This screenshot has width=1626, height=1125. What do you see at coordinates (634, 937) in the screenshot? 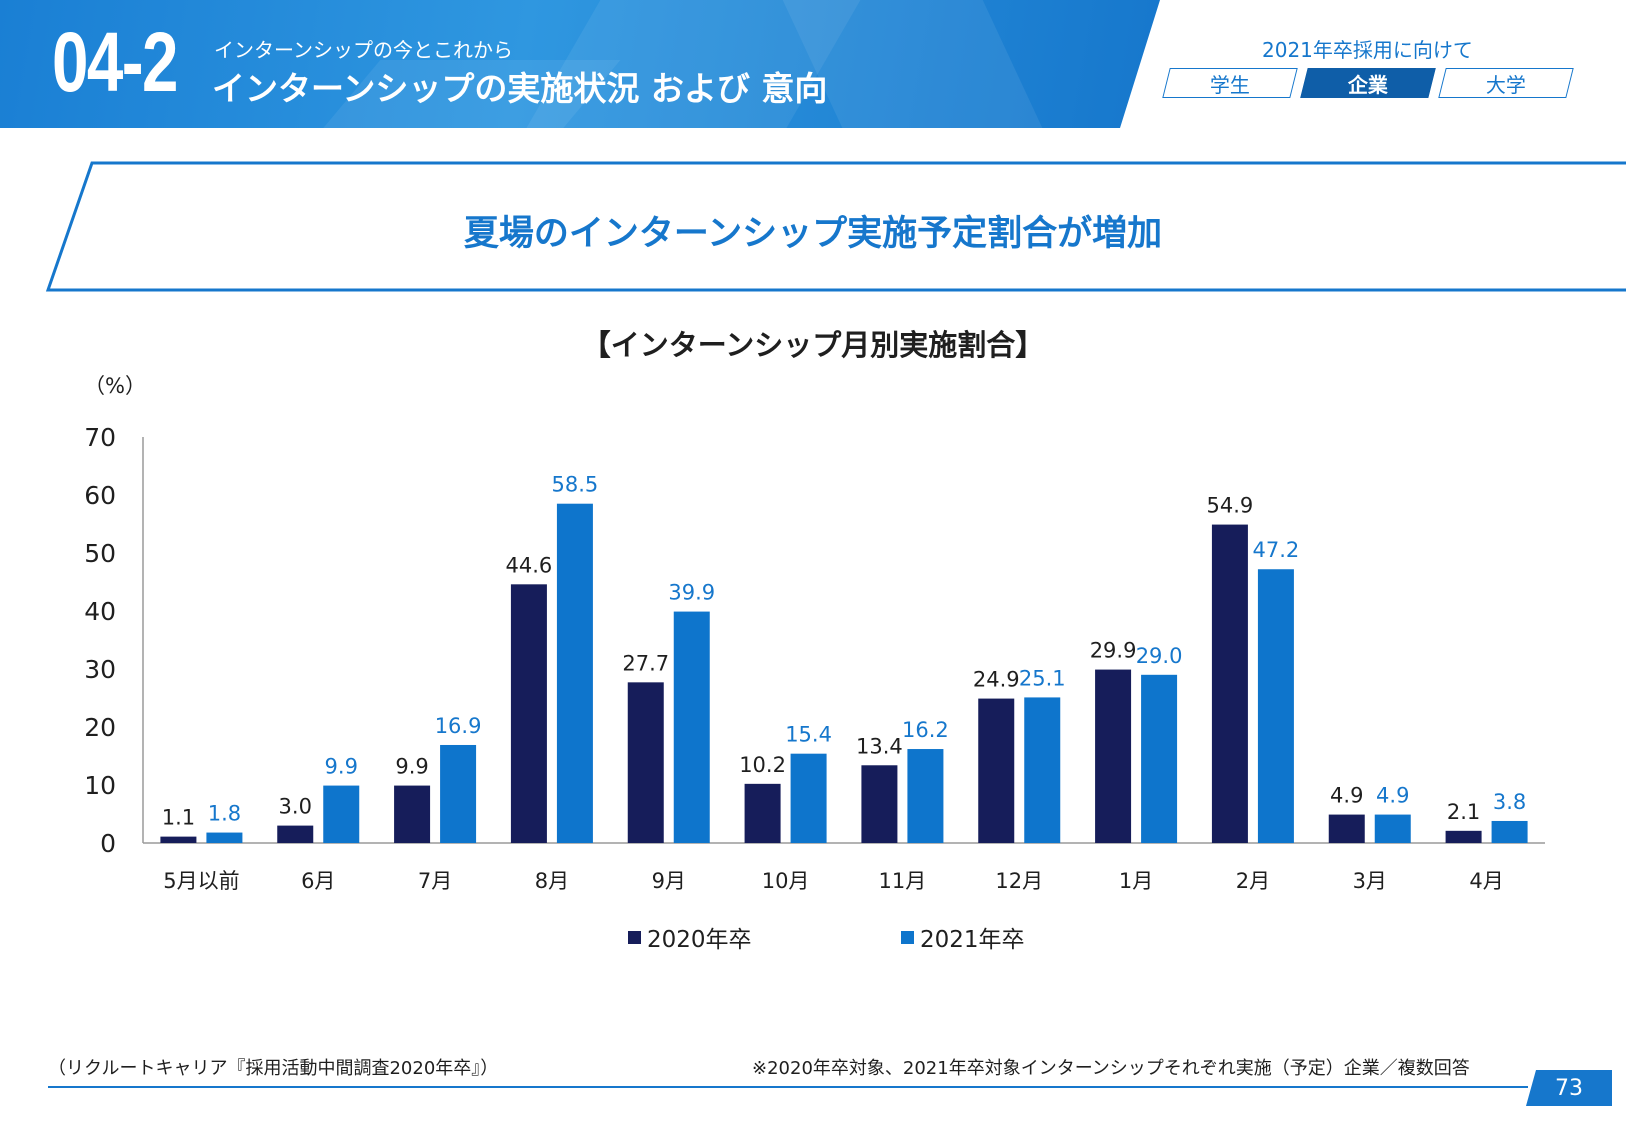
I see `legend-swatch-2020` at bounding box center [634, 937].